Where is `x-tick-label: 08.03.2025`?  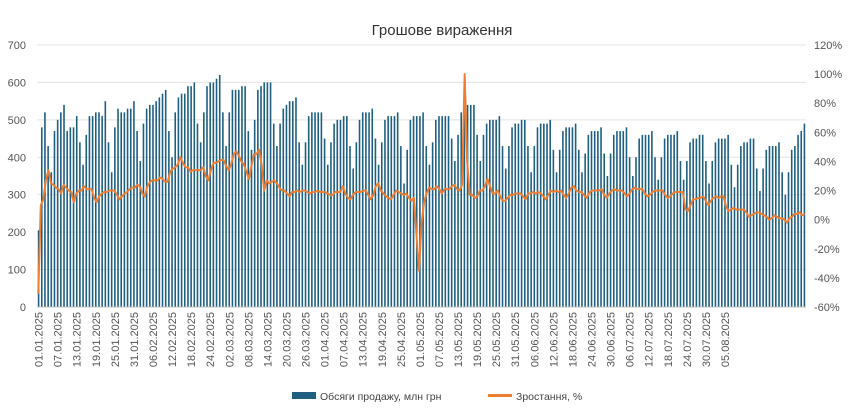 x-tick-label: 08.03.2025 is located at coordinates (249, 339).